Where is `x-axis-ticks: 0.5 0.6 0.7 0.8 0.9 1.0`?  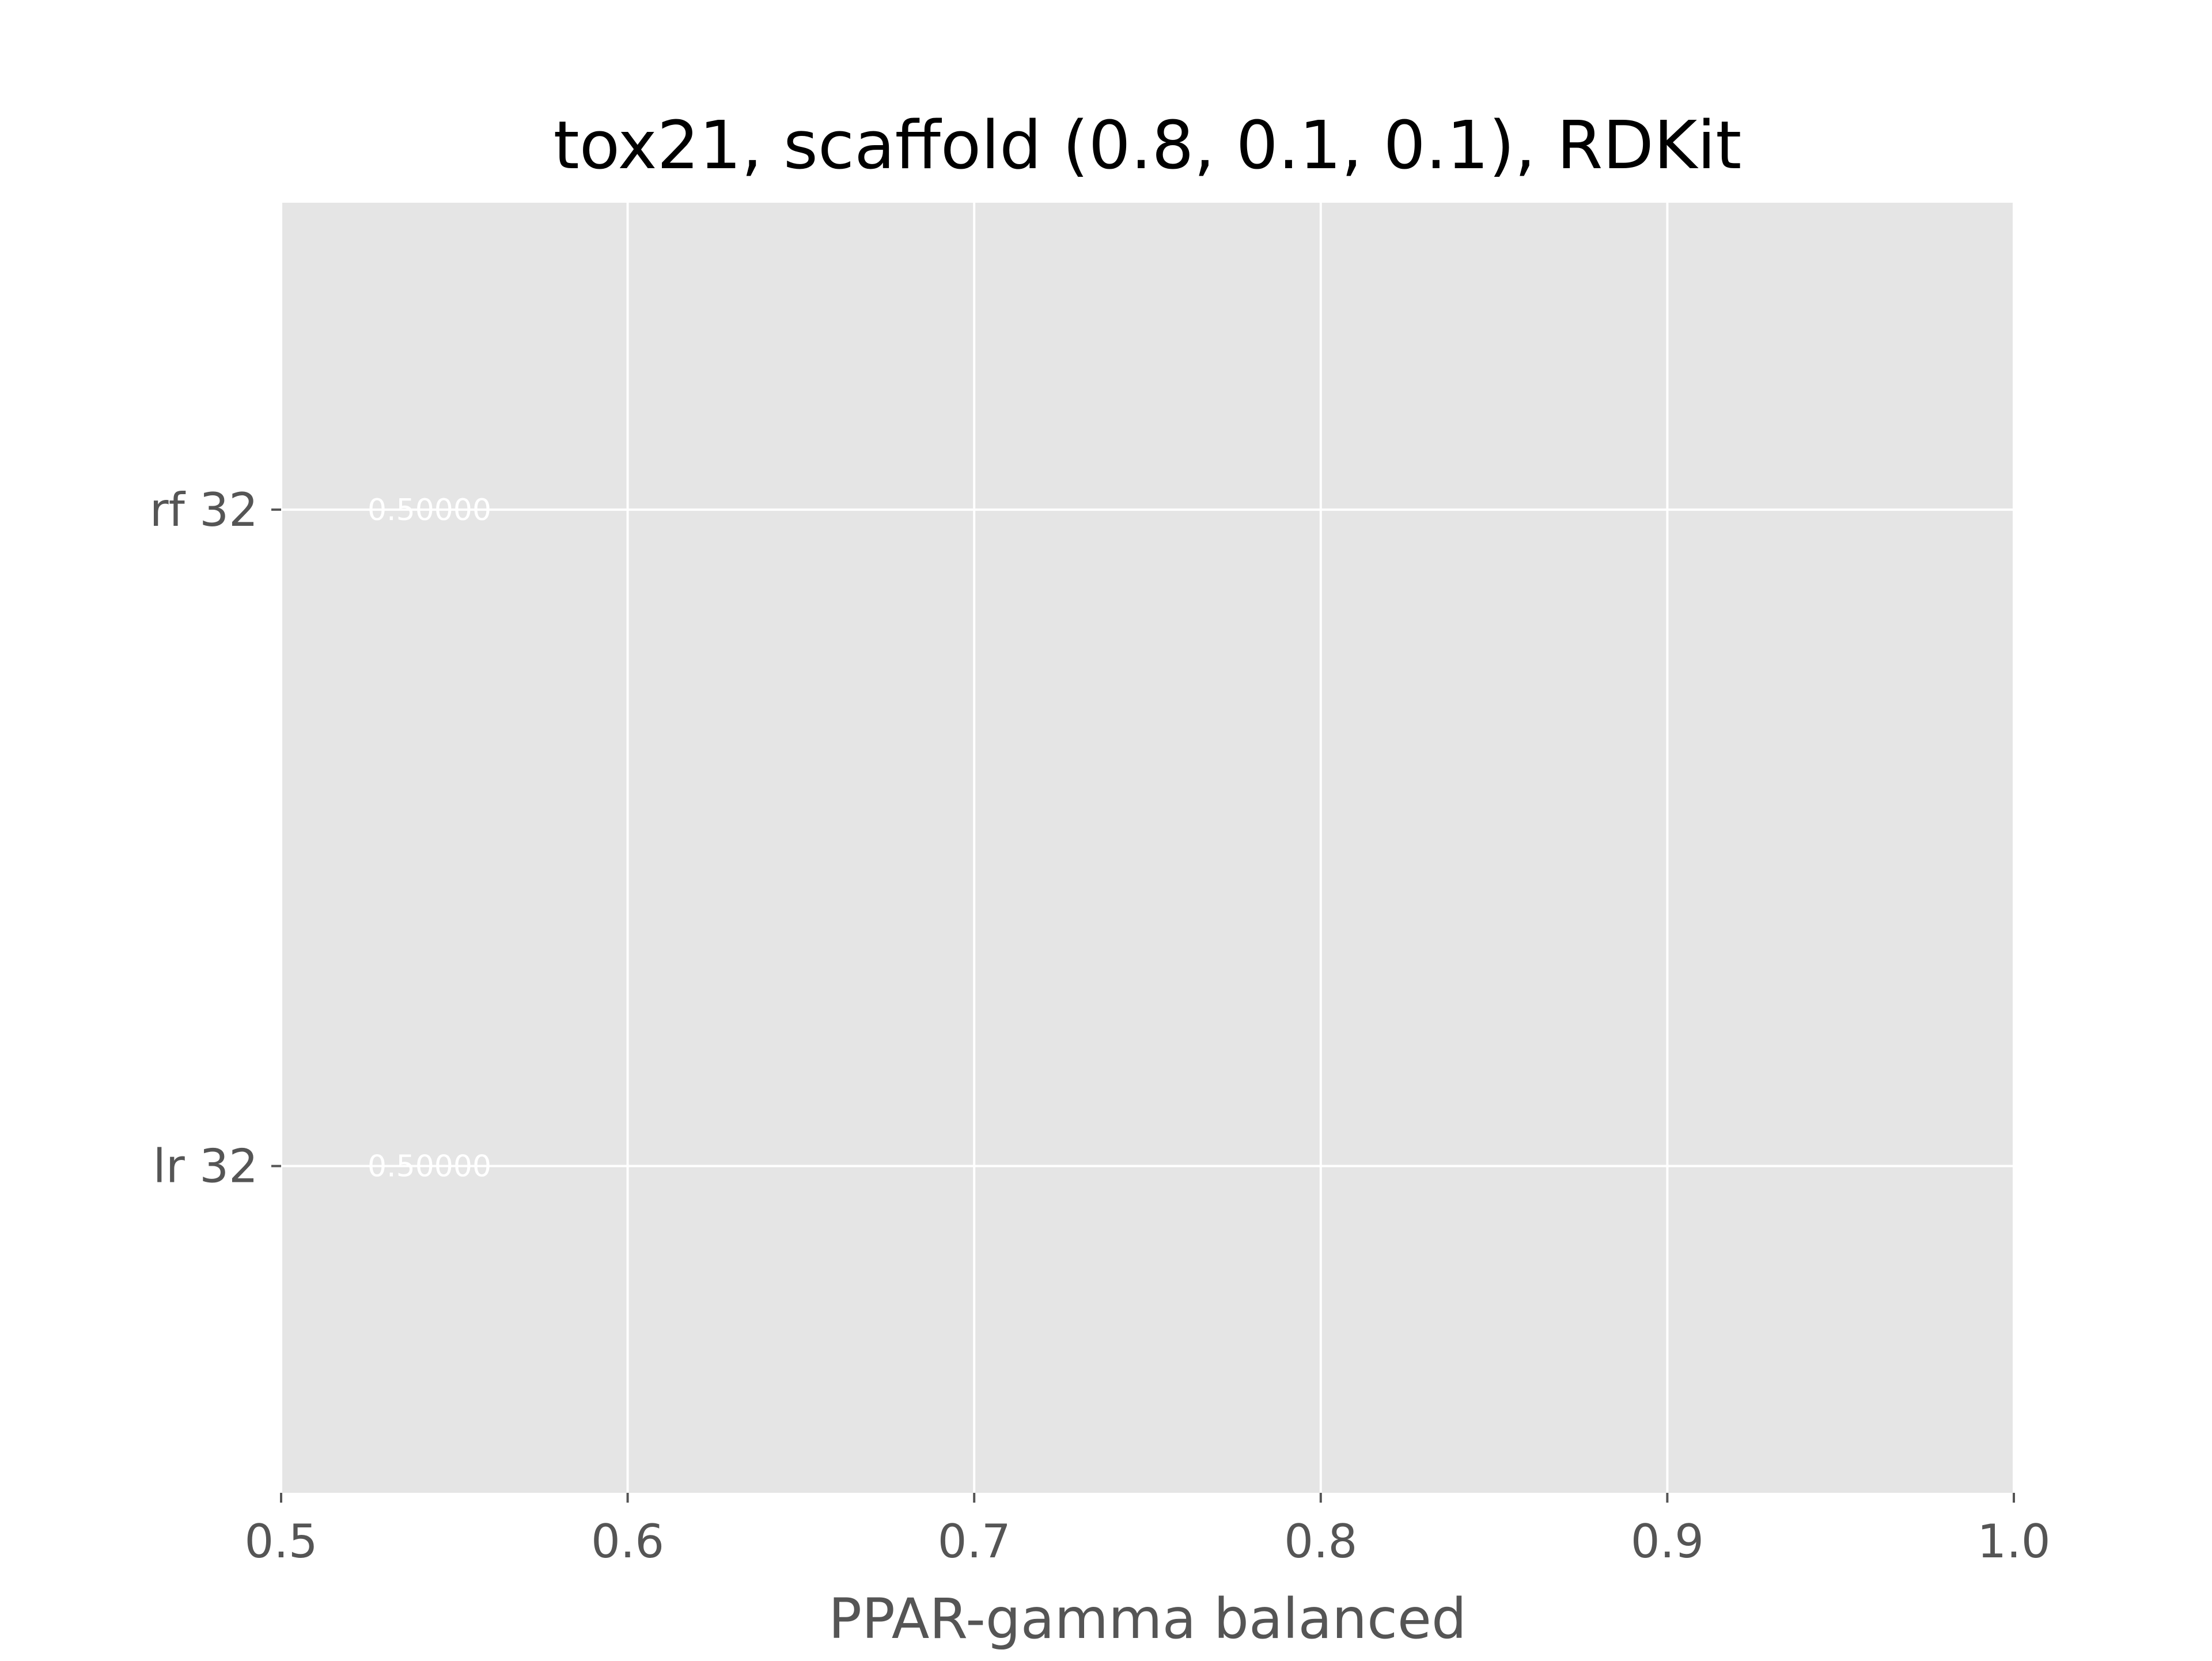
x-axis-ticks: 0.5 0.6 0.7 0.8 0.9 1.0 is located at coordinates (1147, 1530).